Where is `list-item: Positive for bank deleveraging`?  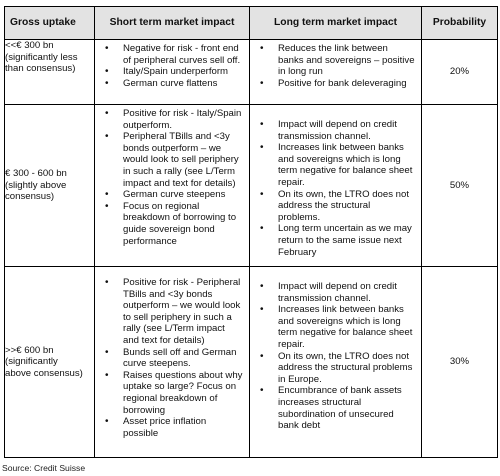 list-item: Positive for bank deleveraging is located at coordinates (335, 84).